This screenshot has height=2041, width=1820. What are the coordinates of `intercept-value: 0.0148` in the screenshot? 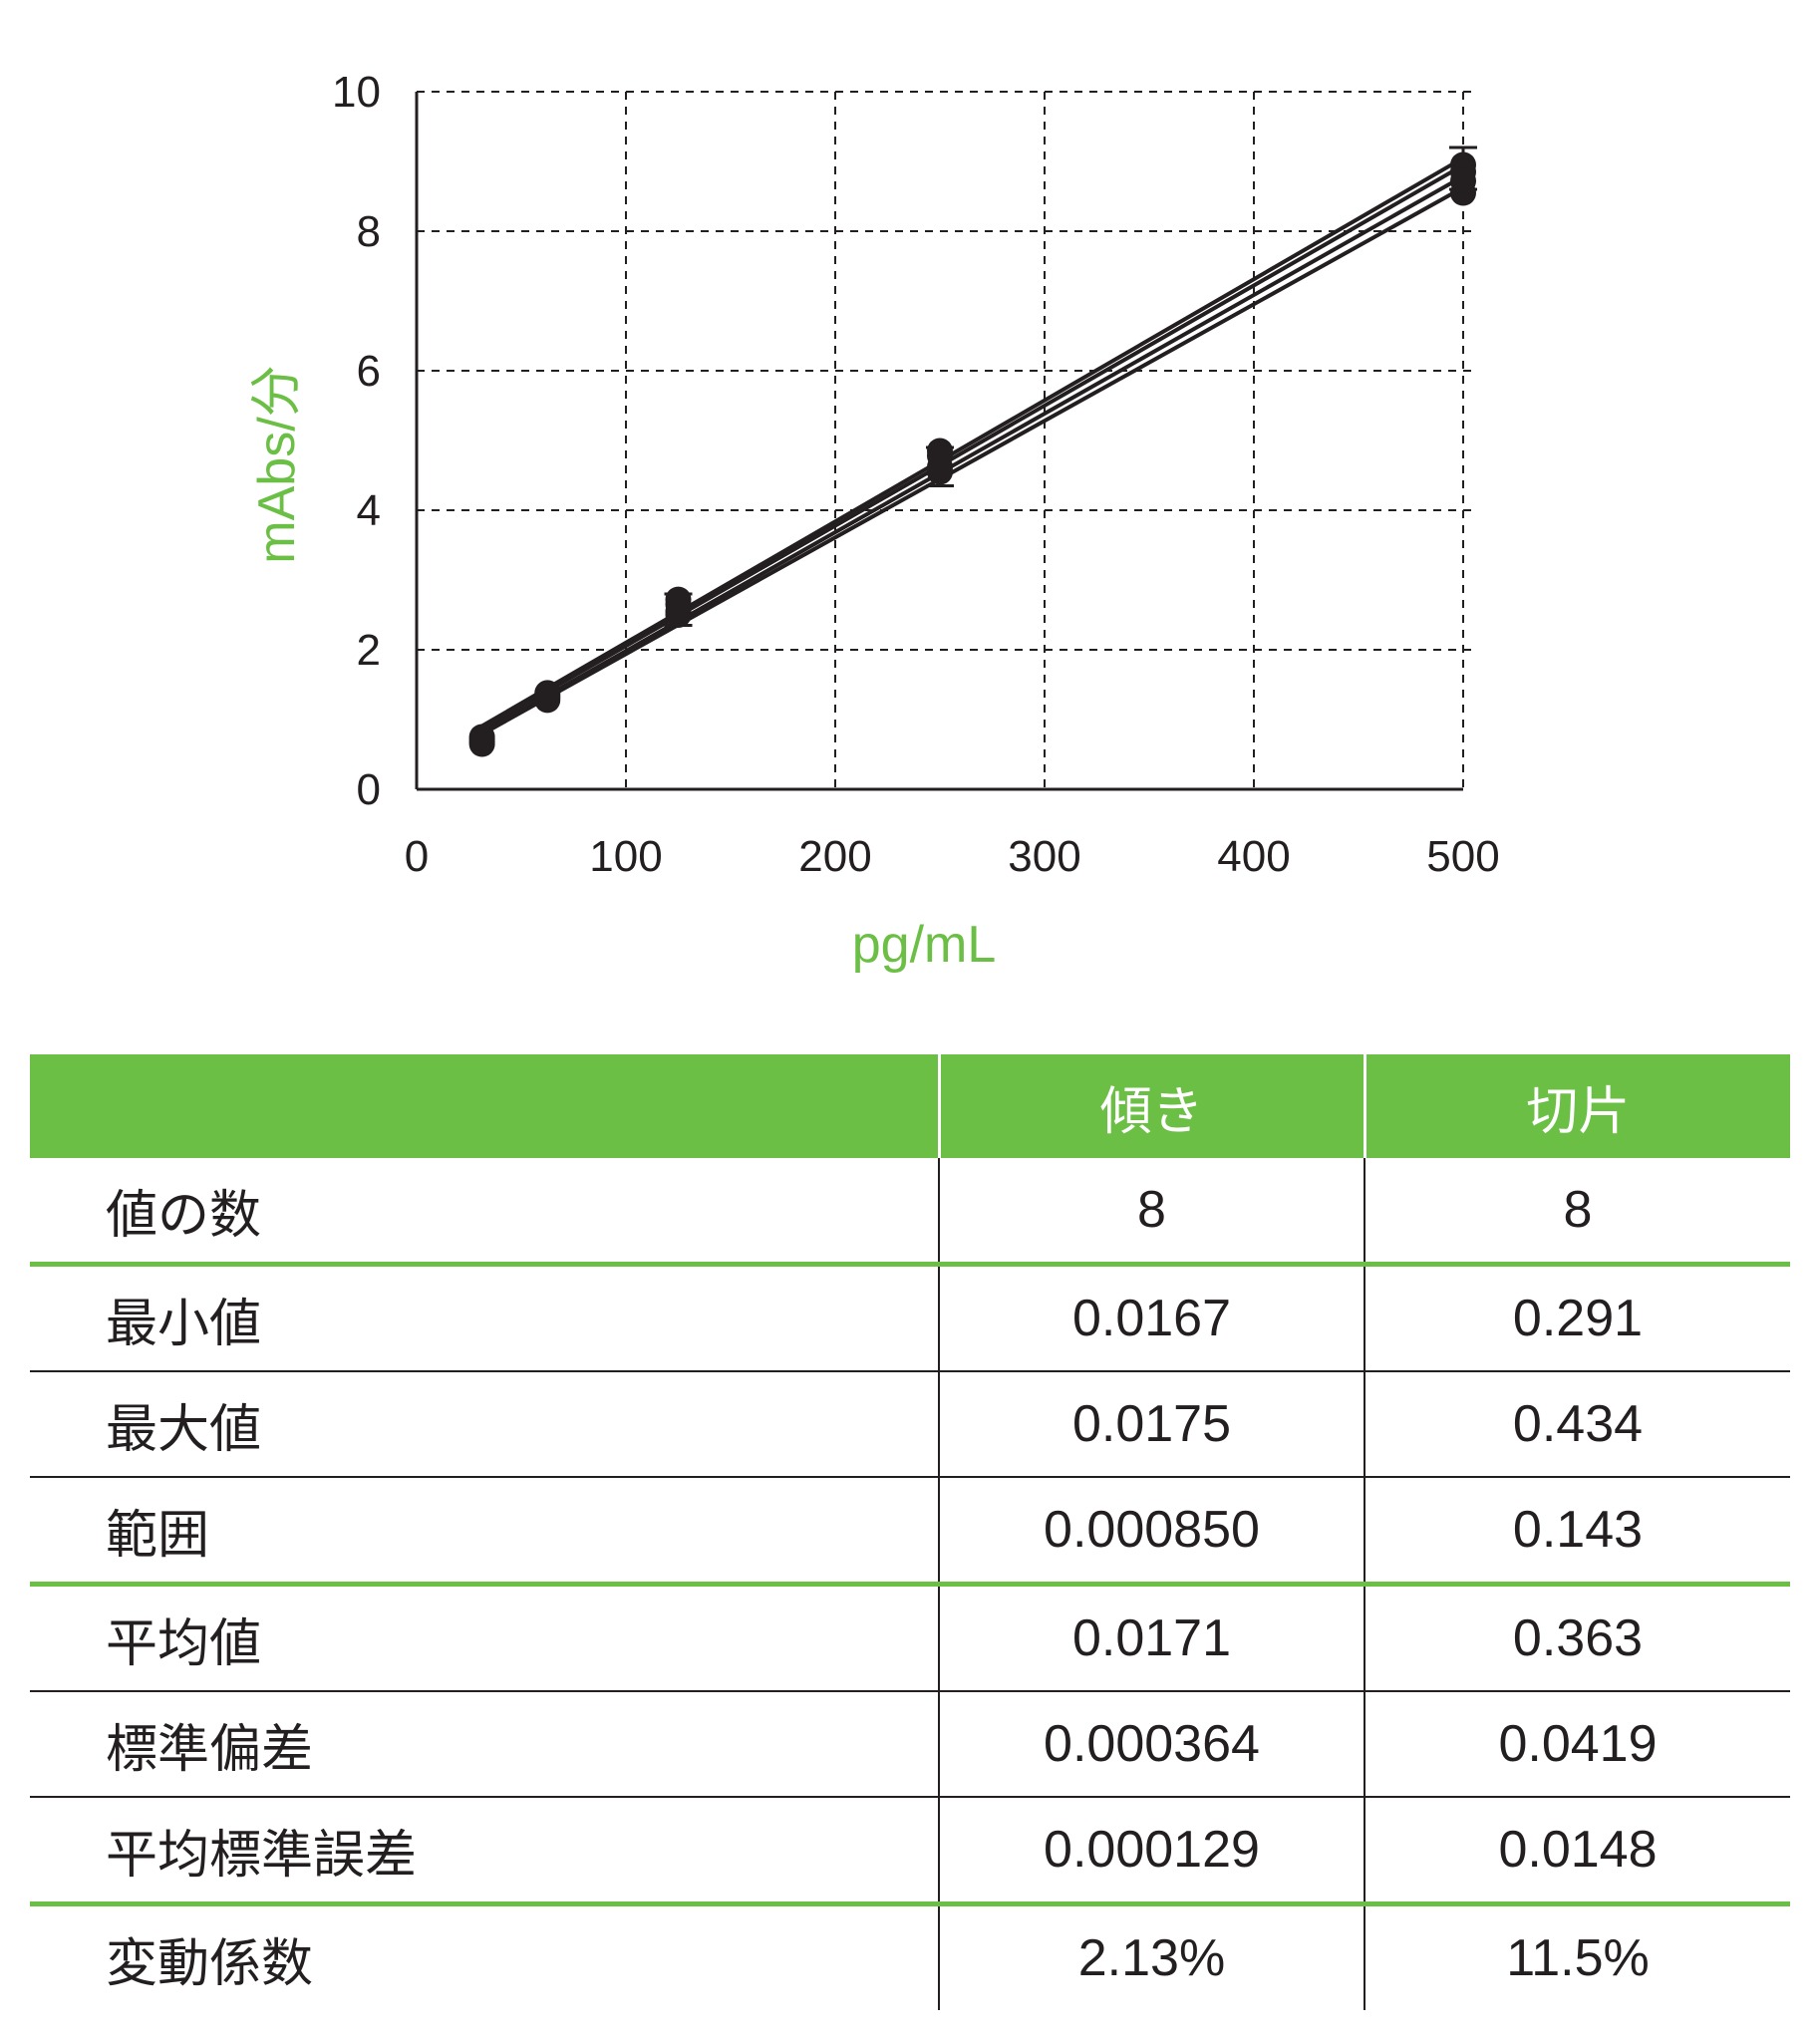 It's located at (1577, 1851).